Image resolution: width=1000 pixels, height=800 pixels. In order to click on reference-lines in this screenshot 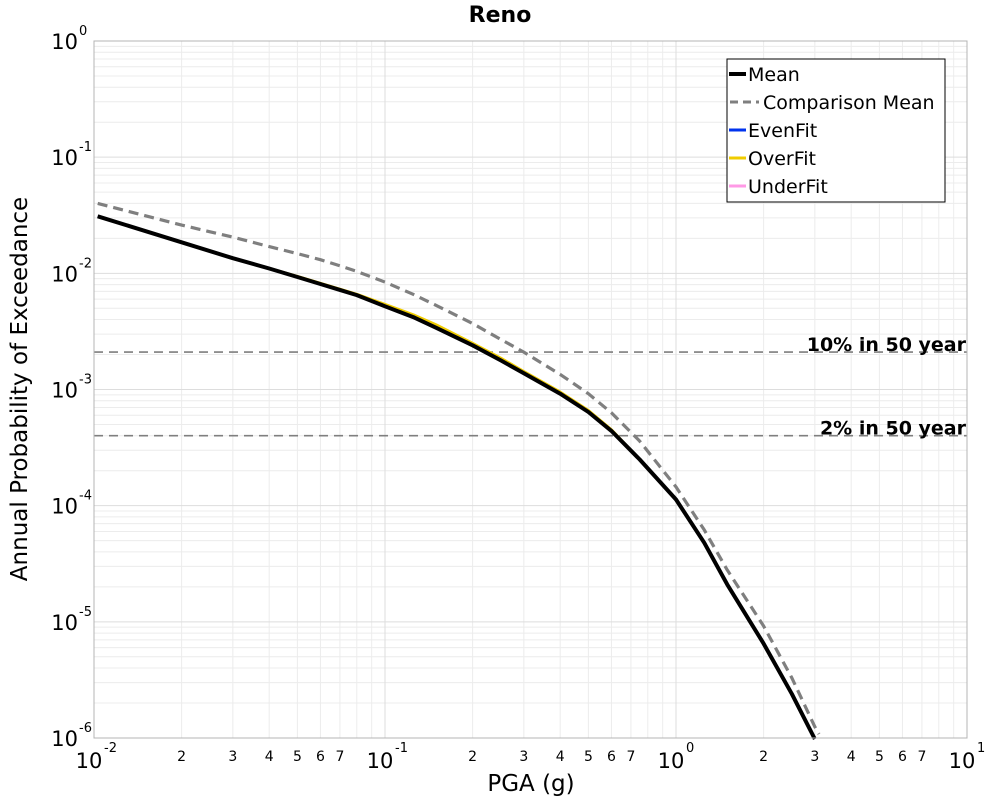, I will do `click(530, 394)`.